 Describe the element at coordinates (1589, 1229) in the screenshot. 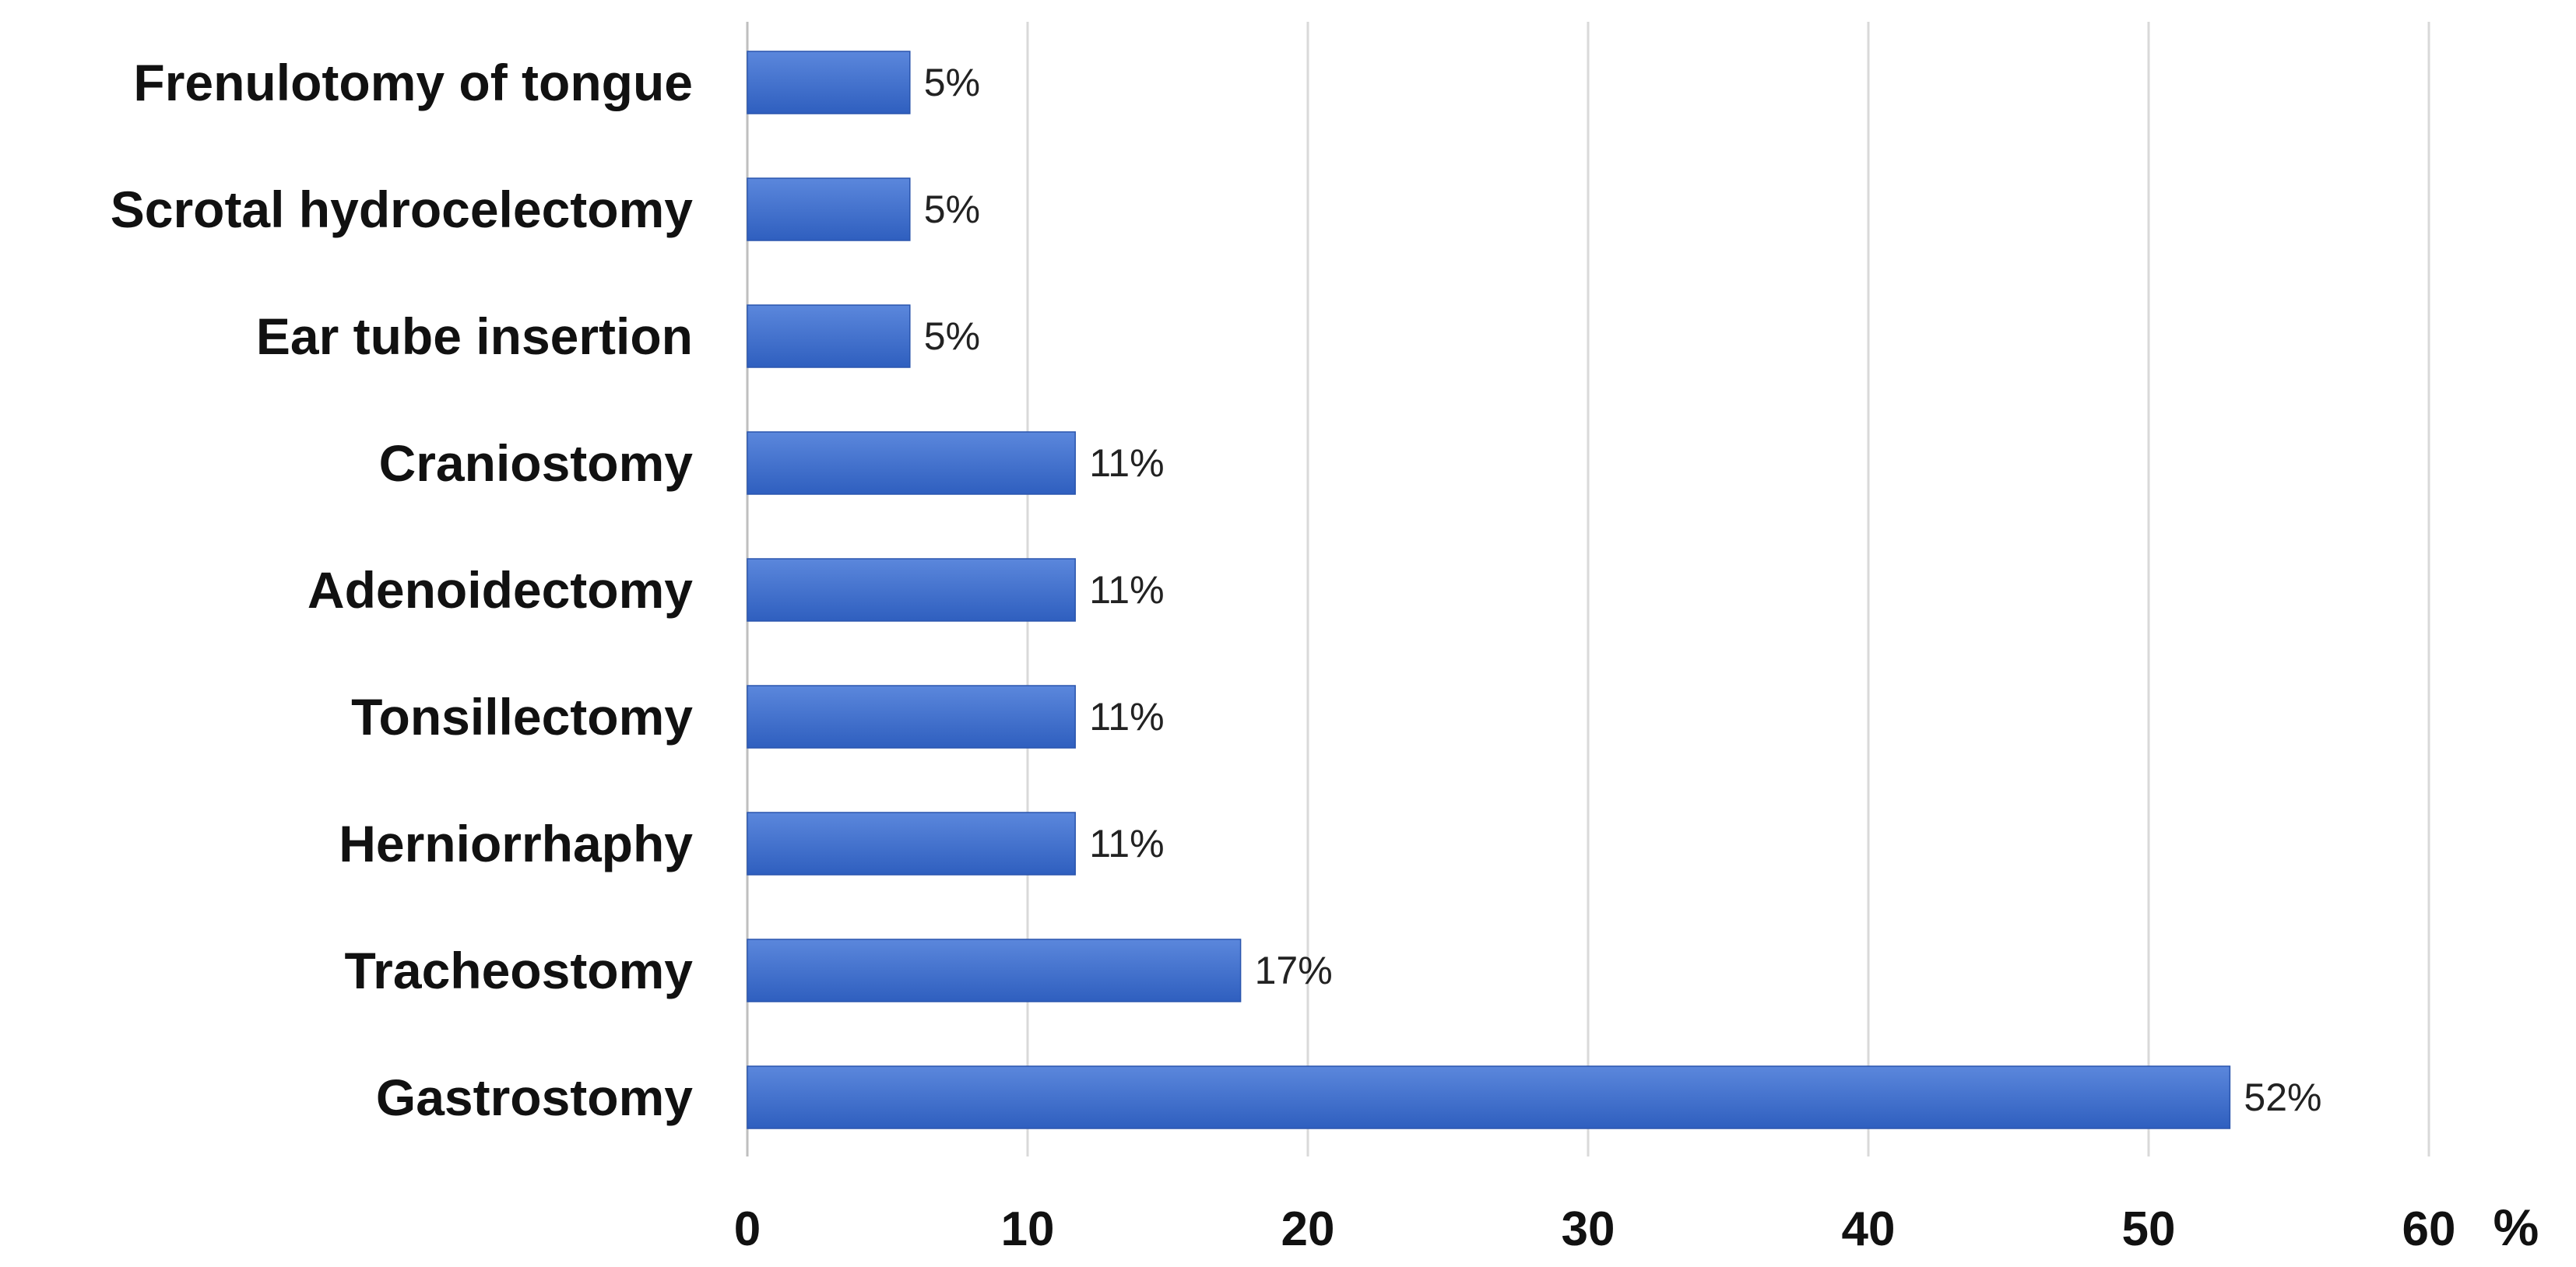

I see `x-tick-label: 30` at that location.